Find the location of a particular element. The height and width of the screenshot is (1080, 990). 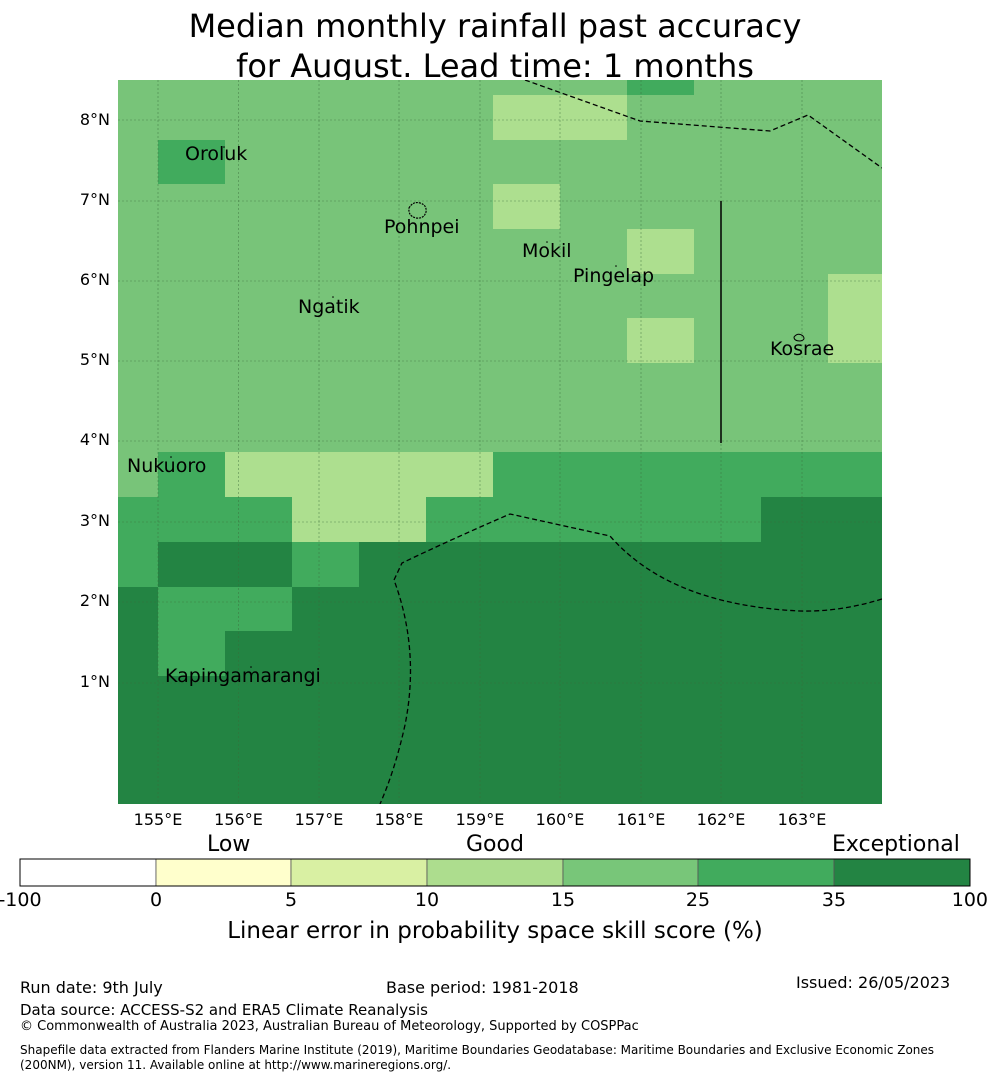

place-label-oroluk: Oroluk is located at coordinates (216, 154).